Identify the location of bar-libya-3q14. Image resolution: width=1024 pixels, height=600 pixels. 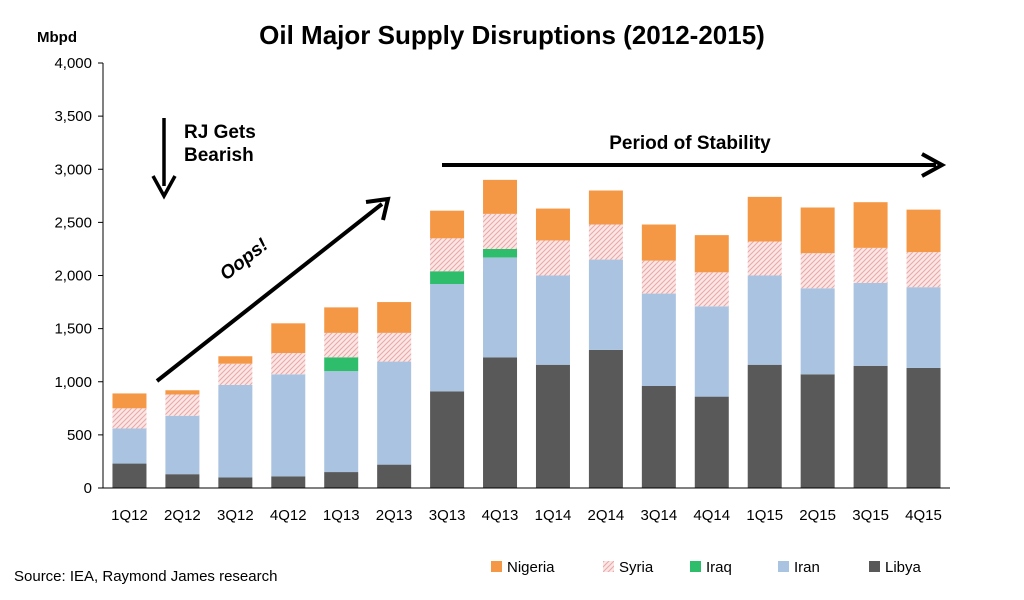
(658, 437).